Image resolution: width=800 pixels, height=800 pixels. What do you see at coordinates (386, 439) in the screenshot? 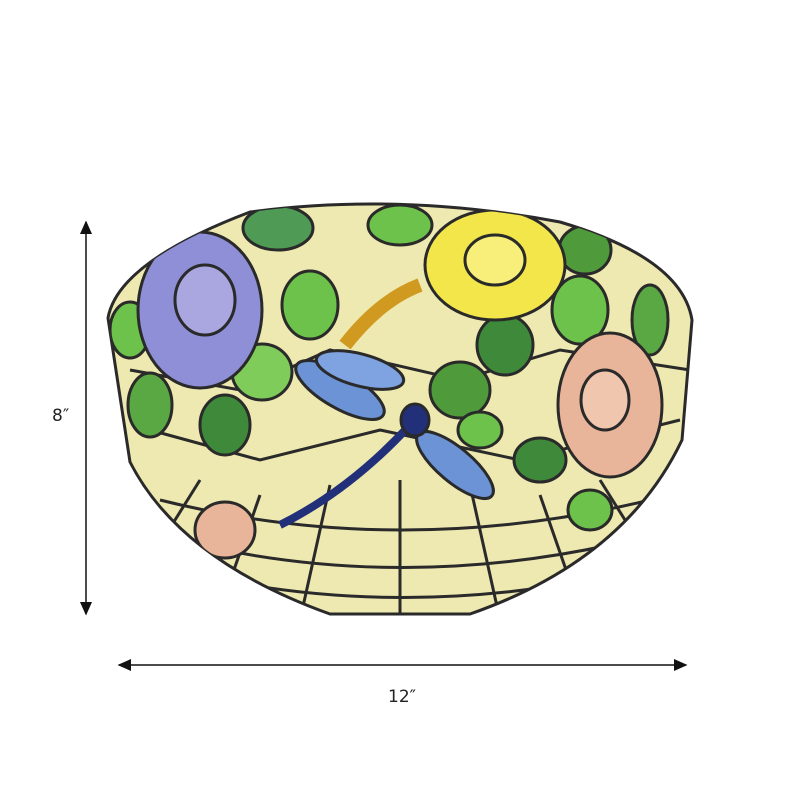
I see `dragonfly` at bounding box center [386, 439].